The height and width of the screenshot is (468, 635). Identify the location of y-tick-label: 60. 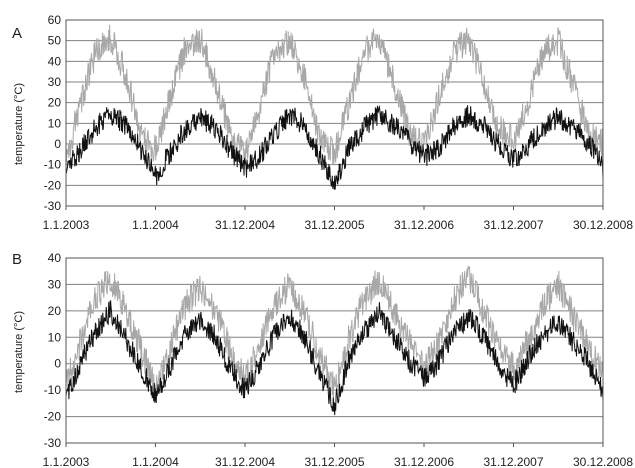
(55, 20).